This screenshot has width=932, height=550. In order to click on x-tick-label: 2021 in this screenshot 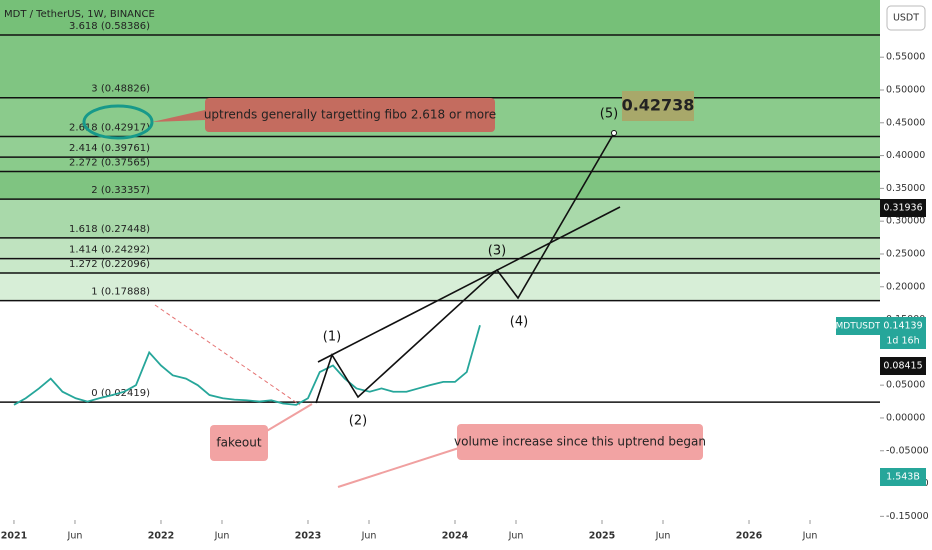, I will do `click(14, 536)`.